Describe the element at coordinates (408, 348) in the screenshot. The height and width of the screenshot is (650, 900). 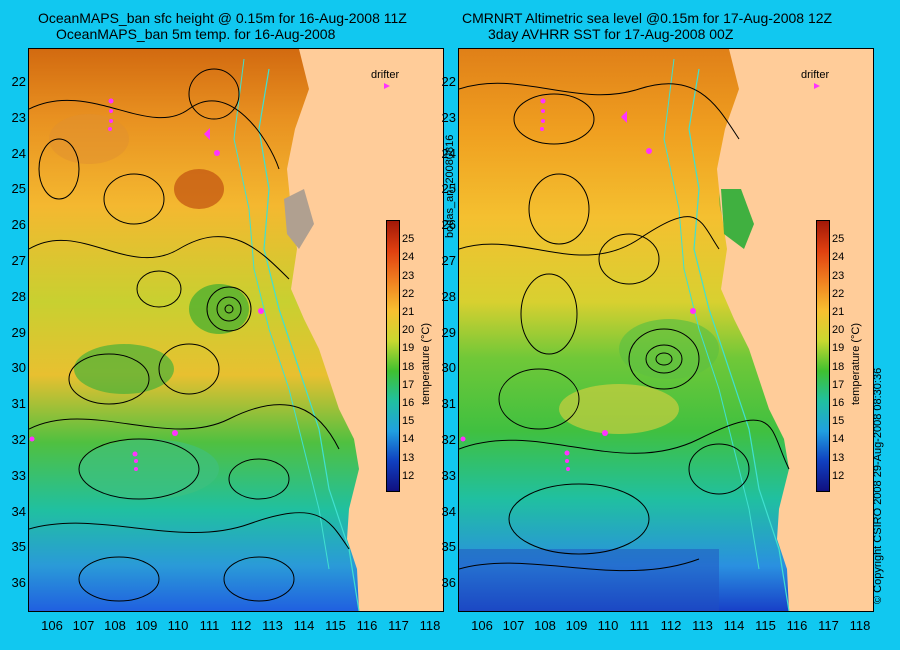
I see `left-cbar-tick: 19` at that location.